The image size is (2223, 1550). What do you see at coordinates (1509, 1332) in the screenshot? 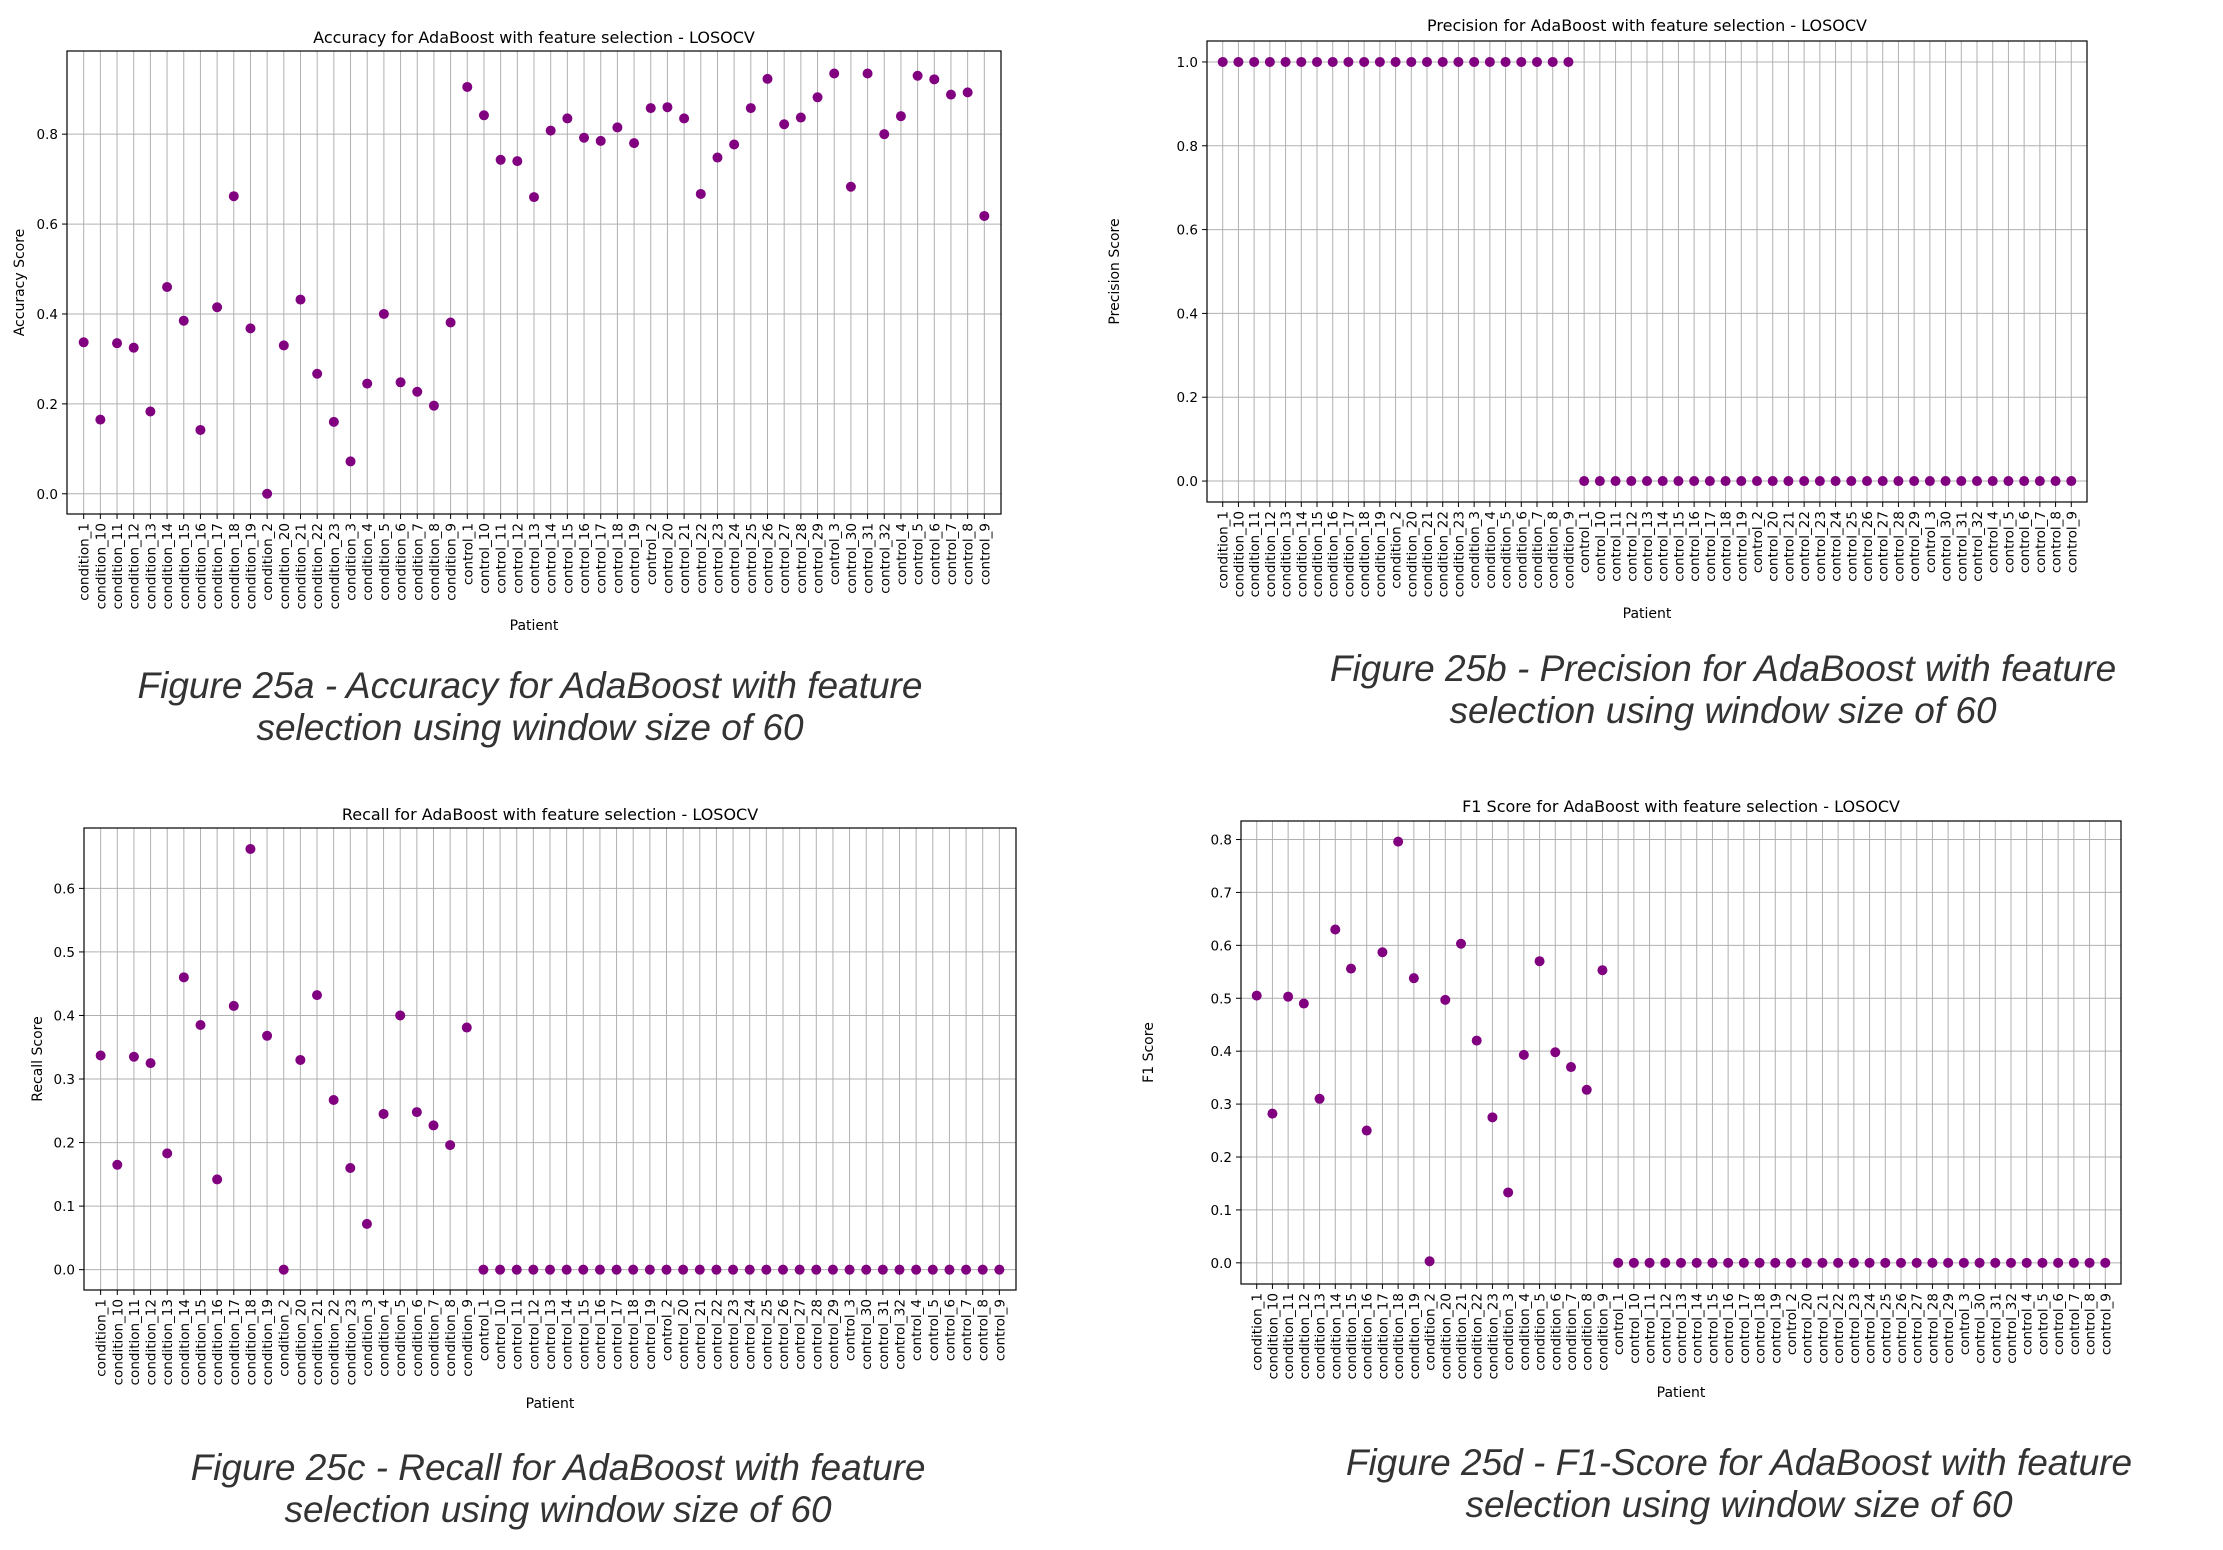
I see `x-tick-label: condition_3` at bounding box center [1509, 1332].